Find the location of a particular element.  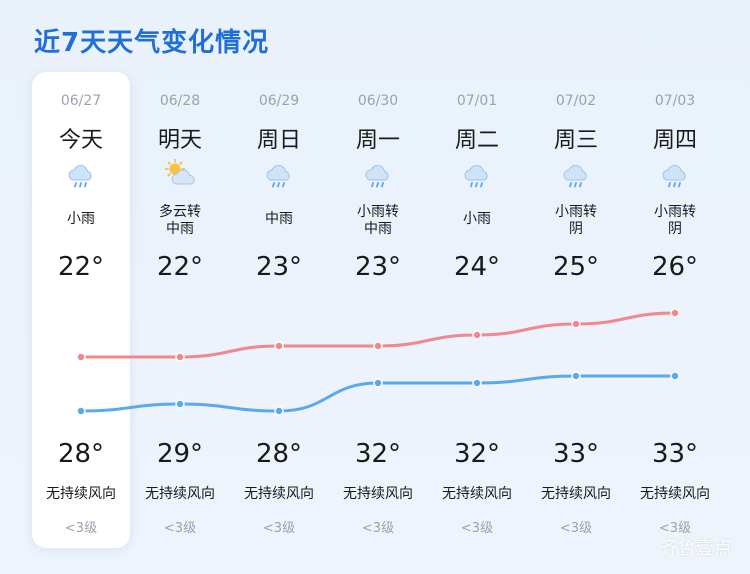

day-name: 周三 is located at coordinates (575, 140).